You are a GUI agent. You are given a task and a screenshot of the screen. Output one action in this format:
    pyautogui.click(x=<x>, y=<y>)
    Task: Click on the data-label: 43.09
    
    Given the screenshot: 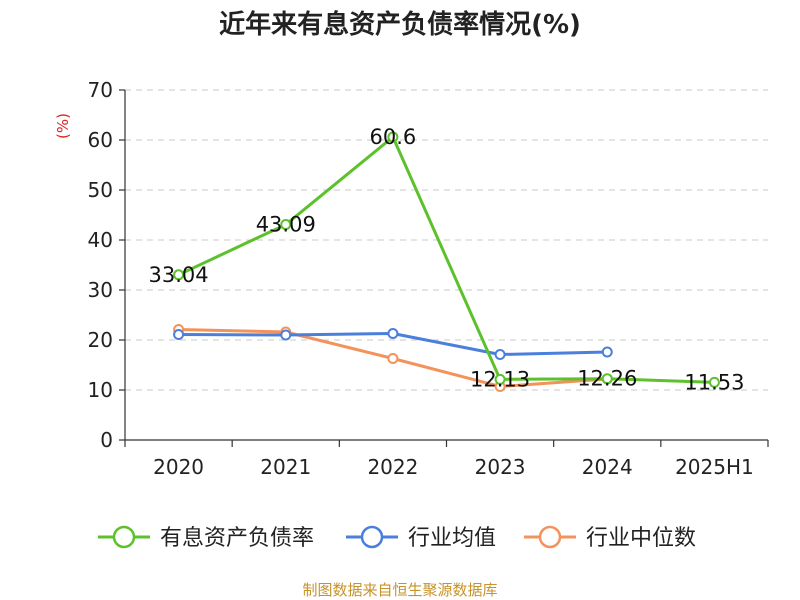 What is the action you would take?
    pyautogui.click(x=286, y=225)
    